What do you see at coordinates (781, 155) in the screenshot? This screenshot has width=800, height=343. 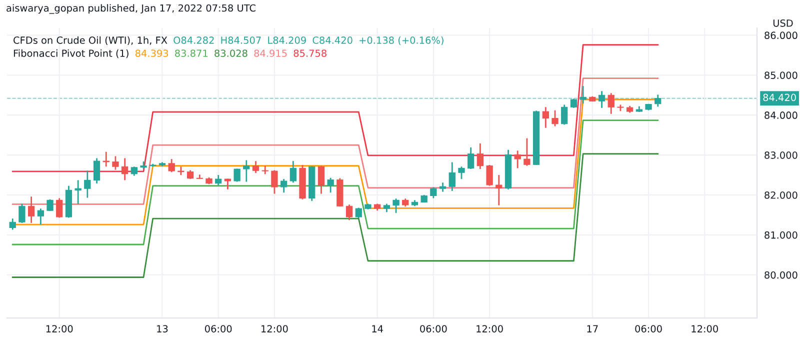 I see `y-tick-label: 83.000` at bounding box center [781, 155].